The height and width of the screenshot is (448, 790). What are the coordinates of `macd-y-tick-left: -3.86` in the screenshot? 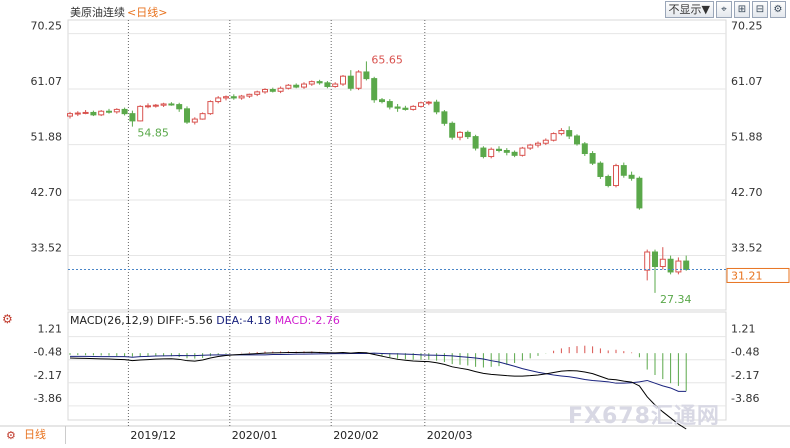 It's located at (48, 398).